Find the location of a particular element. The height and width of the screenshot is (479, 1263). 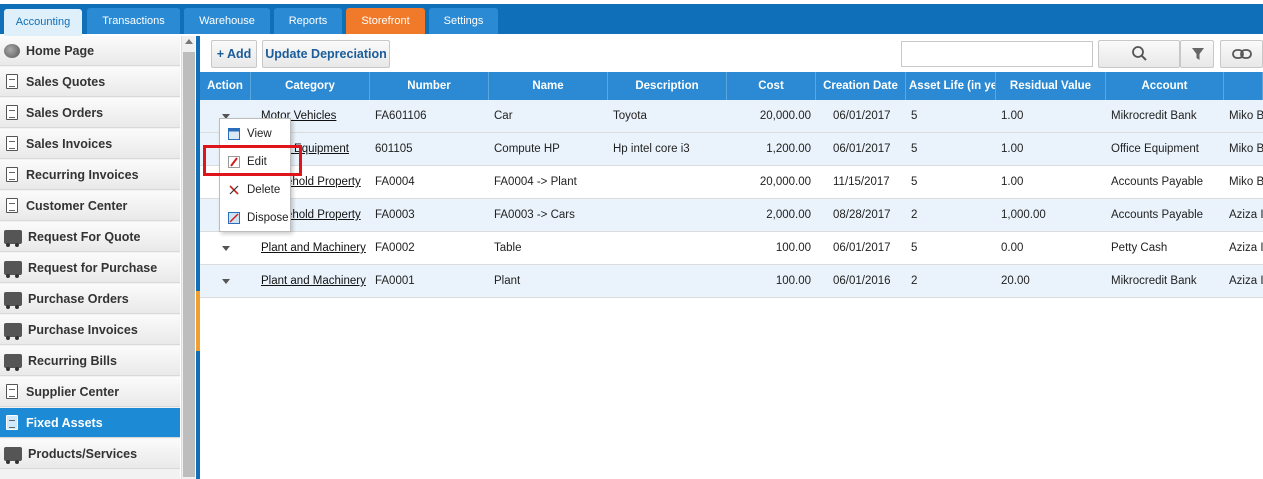

asset-description: Toyota is located at coordinates (630, 116).